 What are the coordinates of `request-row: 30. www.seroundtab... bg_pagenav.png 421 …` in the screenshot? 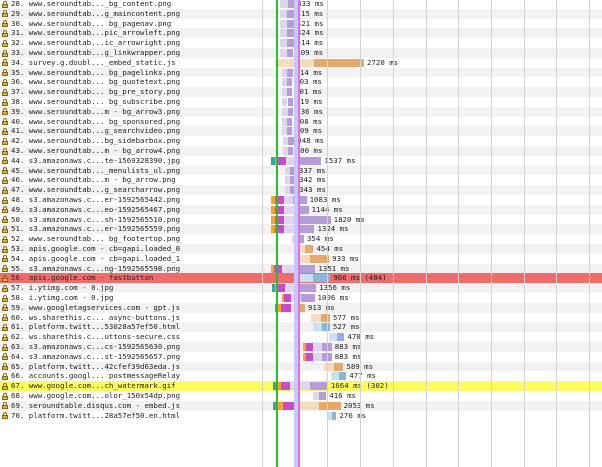 It's located at (301, 24).